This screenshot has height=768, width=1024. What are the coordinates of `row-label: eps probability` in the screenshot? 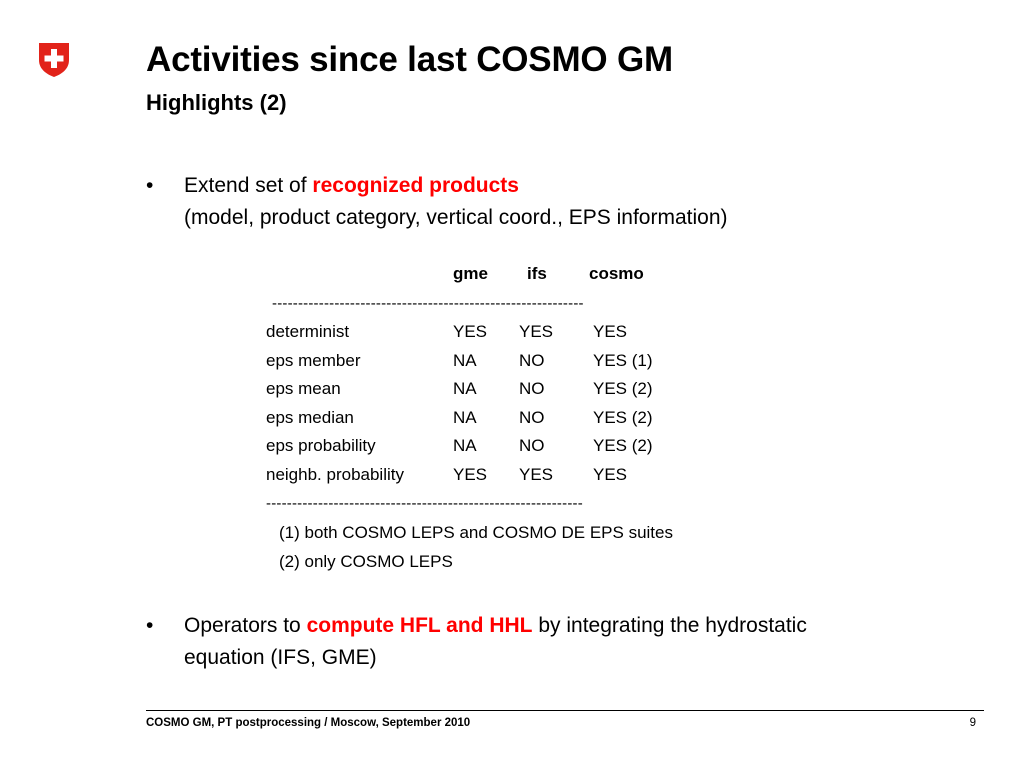 It's located at (321, 445).